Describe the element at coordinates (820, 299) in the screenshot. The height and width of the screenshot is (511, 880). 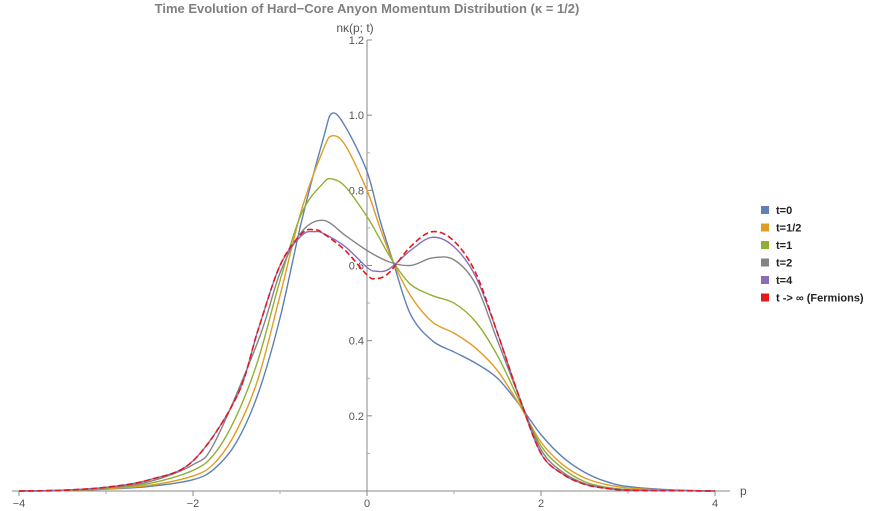
I see `legend-label: t -> ∞ (Fermions)` at that location.